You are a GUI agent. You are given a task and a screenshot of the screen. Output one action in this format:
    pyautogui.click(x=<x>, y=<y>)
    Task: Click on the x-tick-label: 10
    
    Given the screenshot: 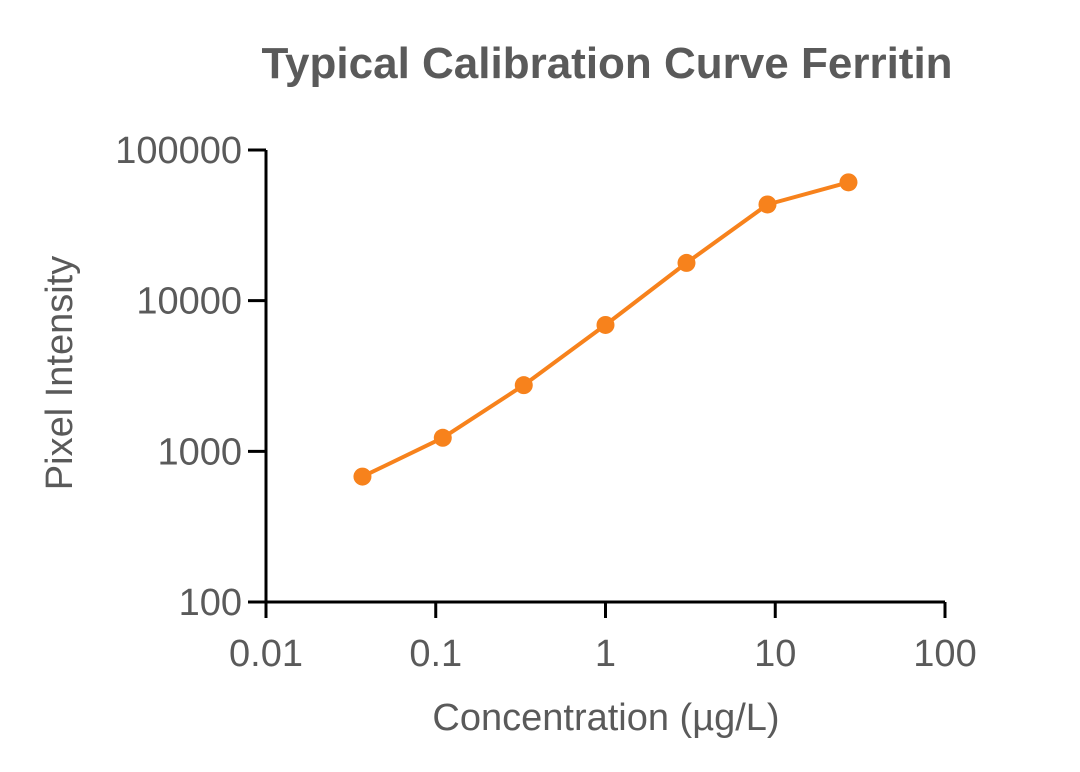 What is the action you would take?
    pyautogui.click(x=775, y=654)
    